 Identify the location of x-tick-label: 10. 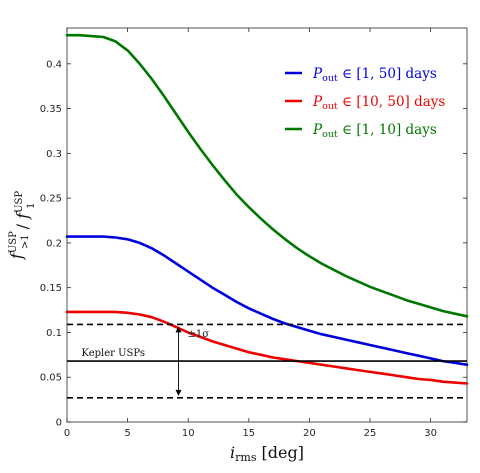
(188, 433).